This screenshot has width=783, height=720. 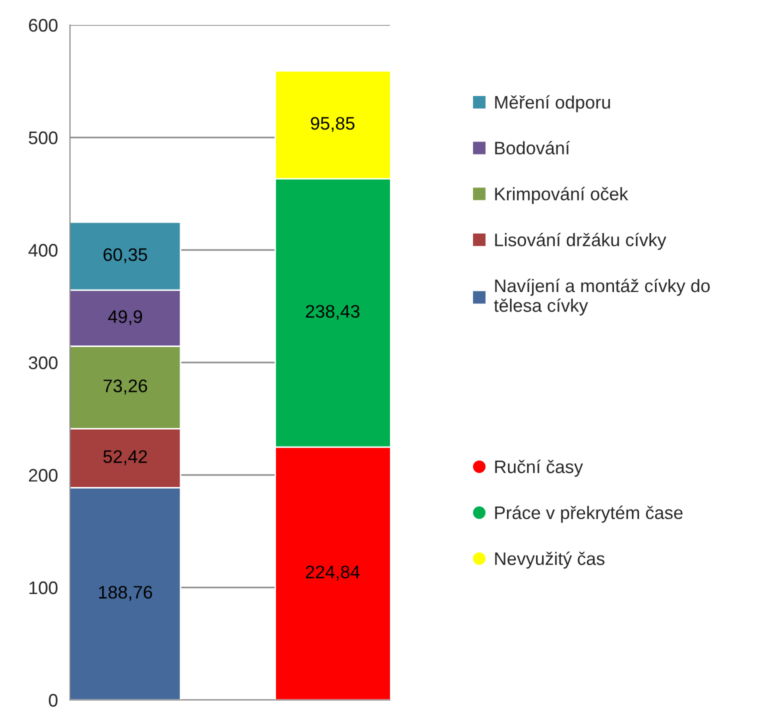 What do you see at coordinates (43, 587) in the screenshot?
I see `y-tick-label: 100` at bounding box center [43, 587].